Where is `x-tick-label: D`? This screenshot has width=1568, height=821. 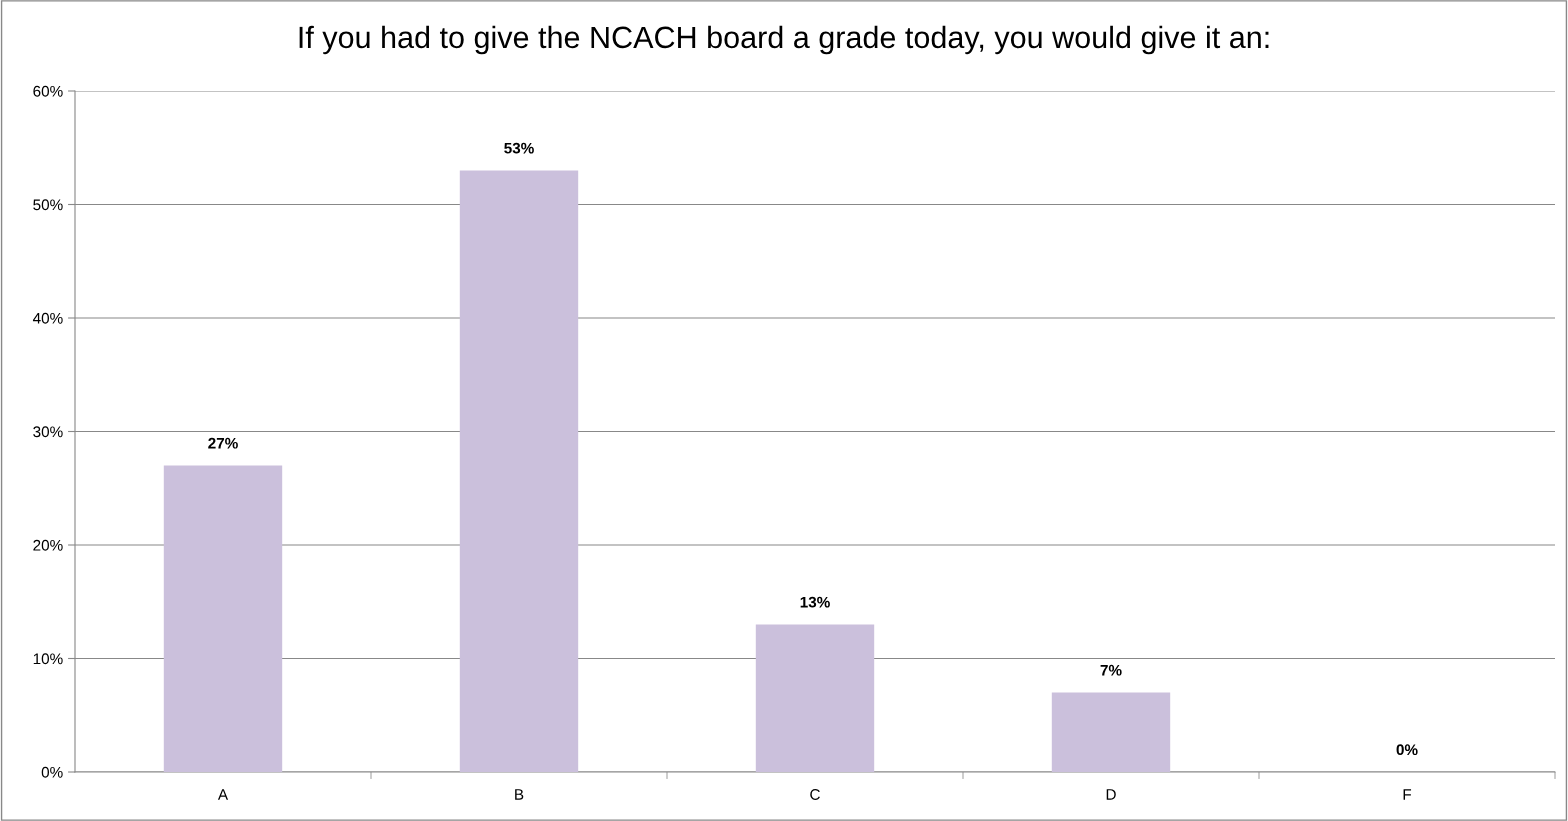 x-tick-label: D is located at coordinates (1111, 794).